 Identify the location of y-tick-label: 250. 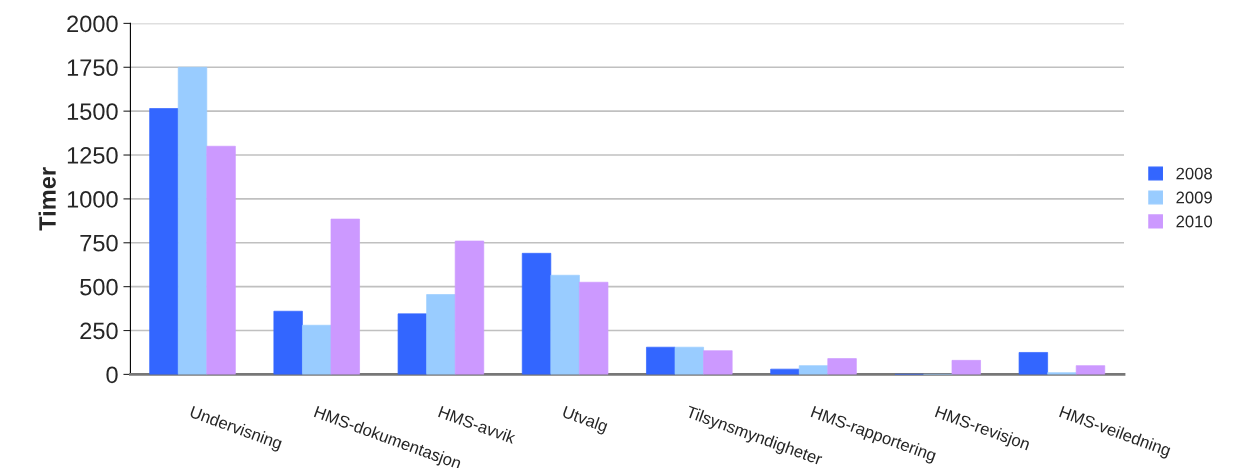
(99, 331).